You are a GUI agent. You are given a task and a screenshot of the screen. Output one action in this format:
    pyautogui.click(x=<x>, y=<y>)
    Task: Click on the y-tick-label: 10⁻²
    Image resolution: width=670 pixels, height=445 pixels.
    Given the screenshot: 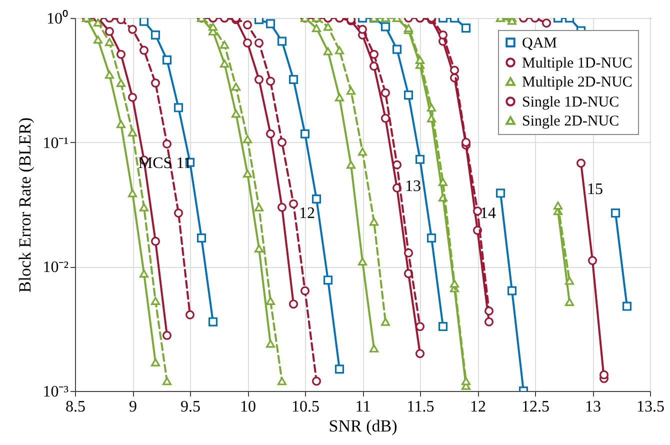 What is the action you would take?
    pyautogui.click(x=55, y=267)
    